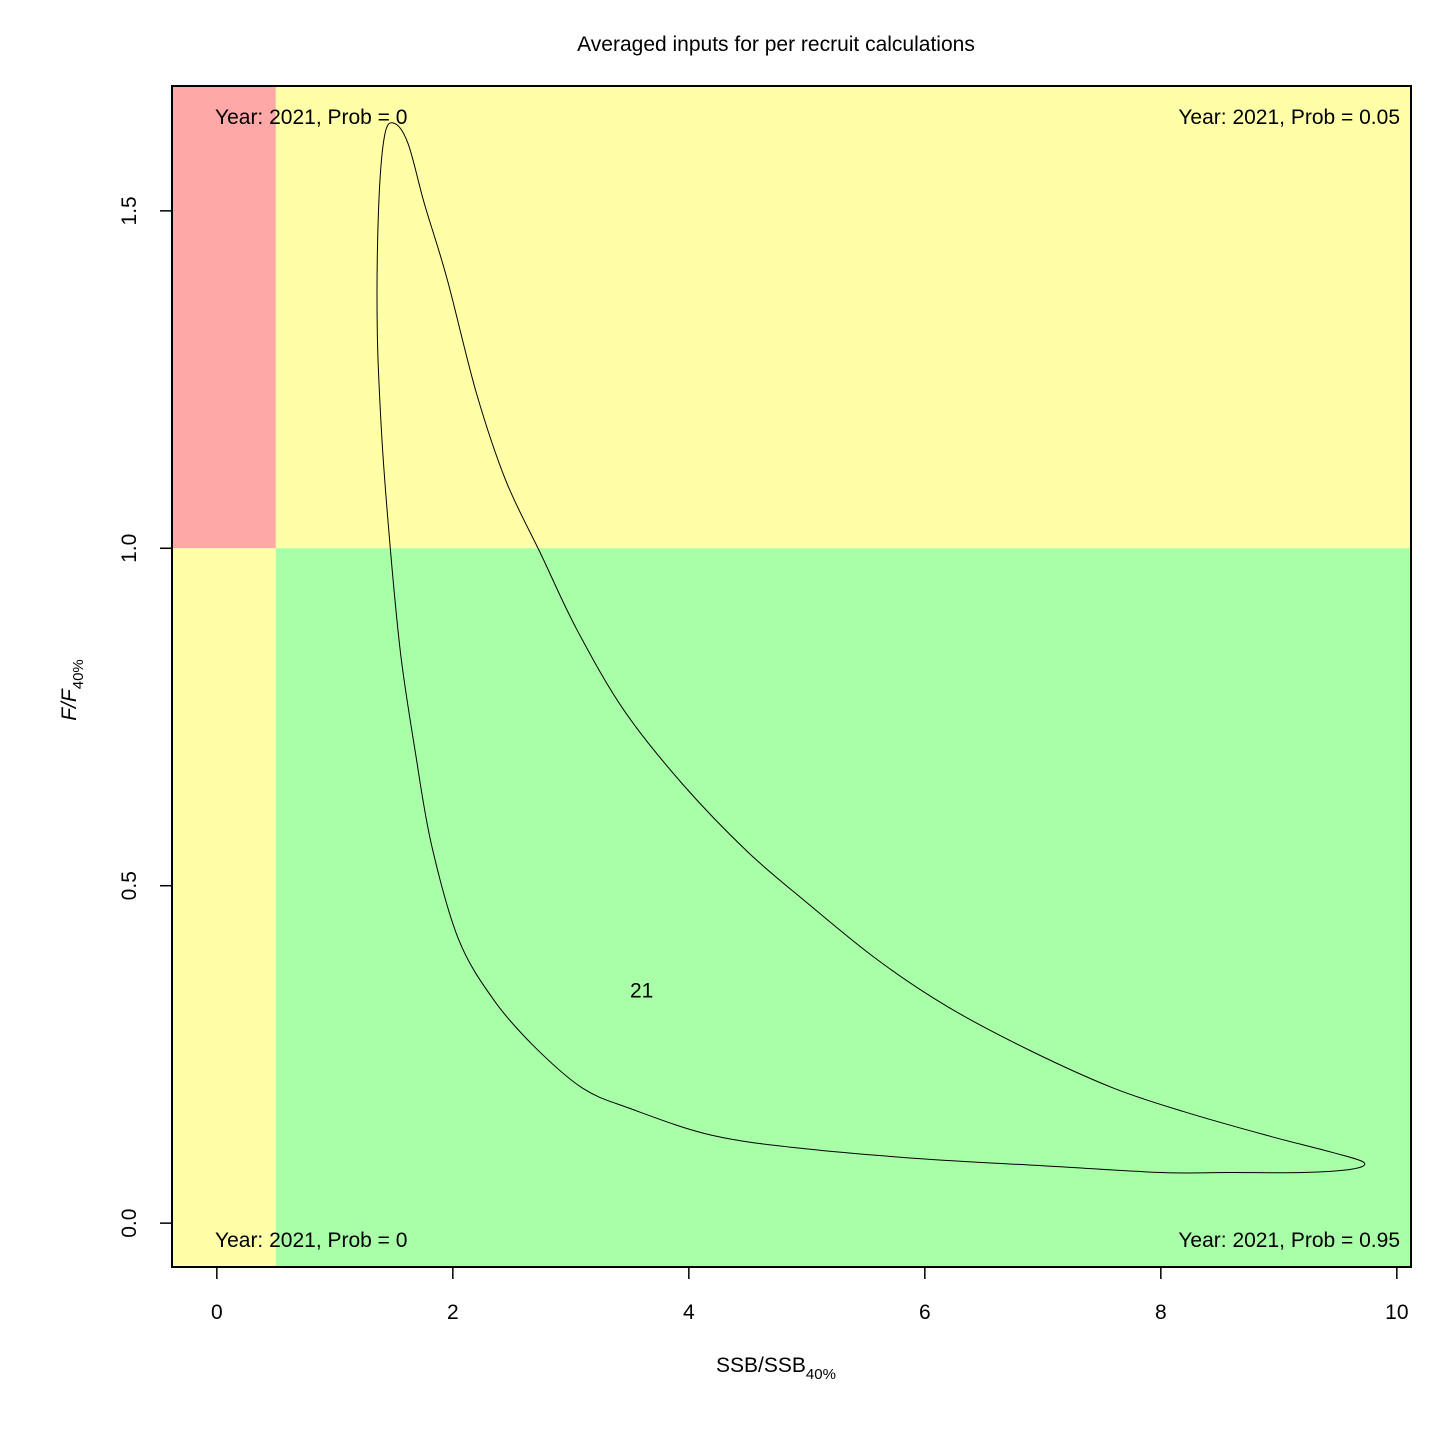  Describe the element at coordinates (925, 1312) in the screenshot. I see `x-tick-label: 6` at that location.